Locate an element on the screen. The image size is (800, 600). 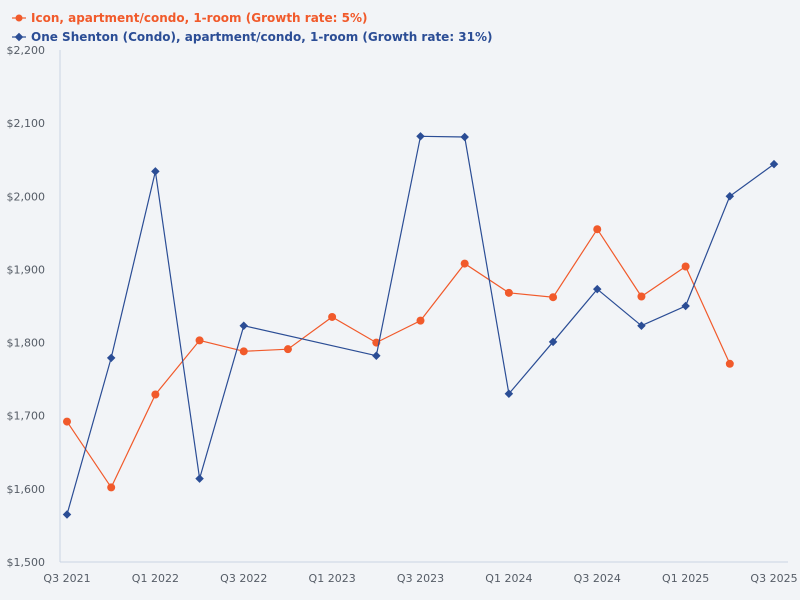
legend-diamond-marker-icon is located at coordinates (19, 37).